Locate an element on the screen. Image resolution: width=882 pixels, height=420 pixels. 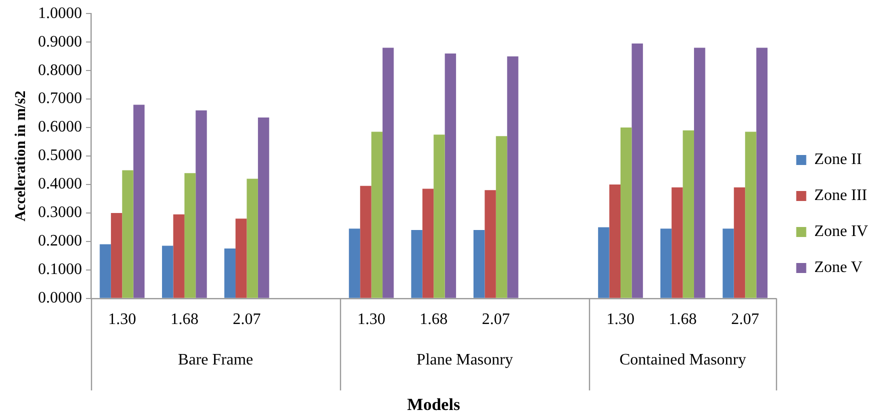
y-tick-label: 0.4000 is located at coordinates (60, 184).